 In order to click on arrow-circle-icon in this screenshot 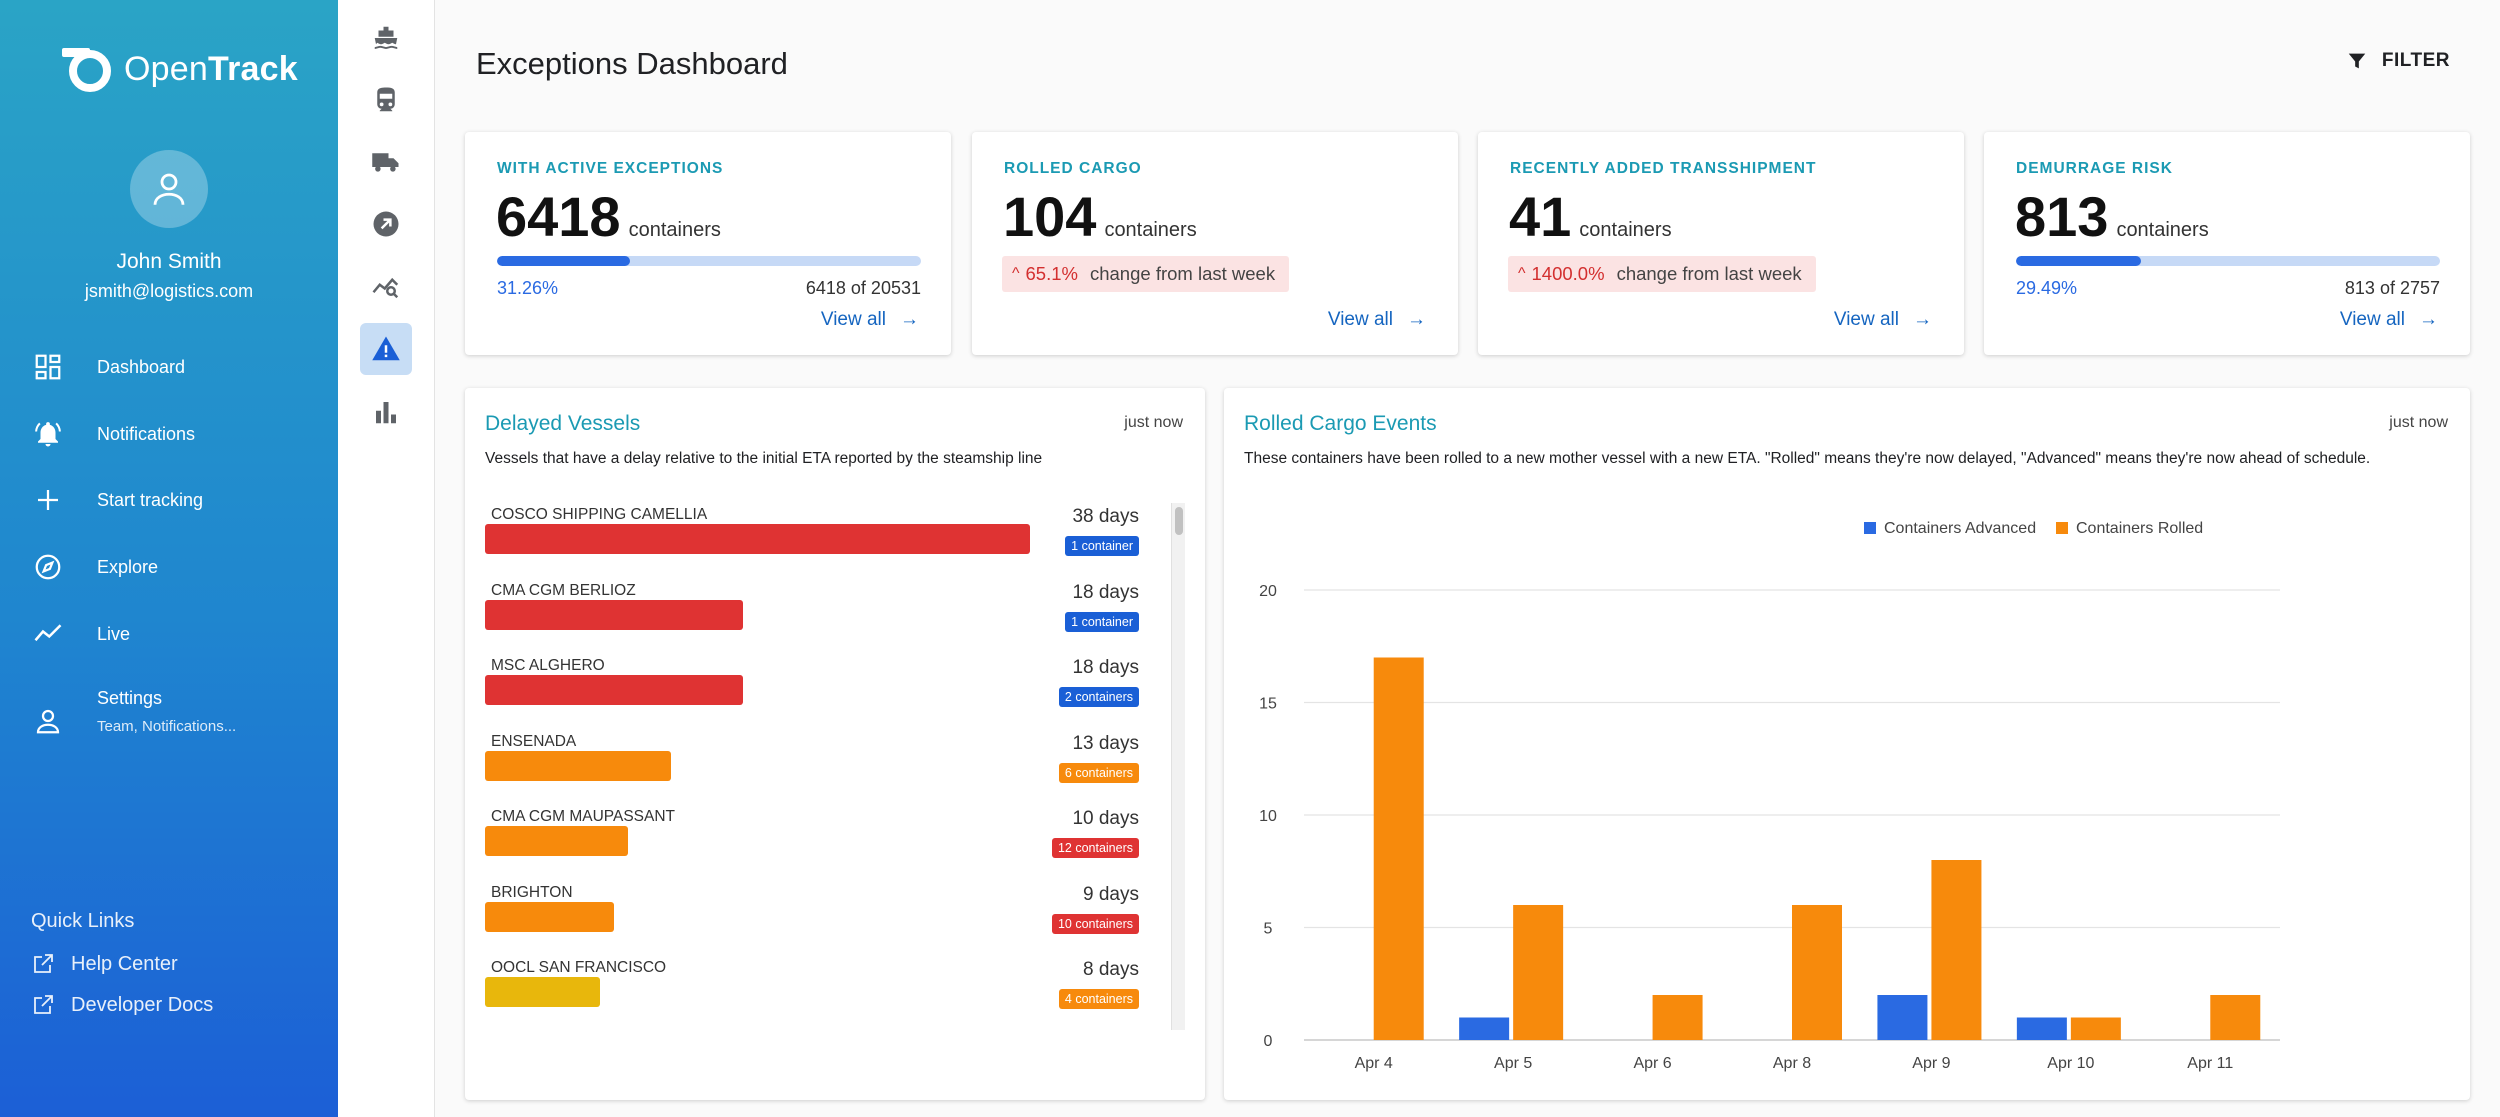, I will do `click(386, 224)`.